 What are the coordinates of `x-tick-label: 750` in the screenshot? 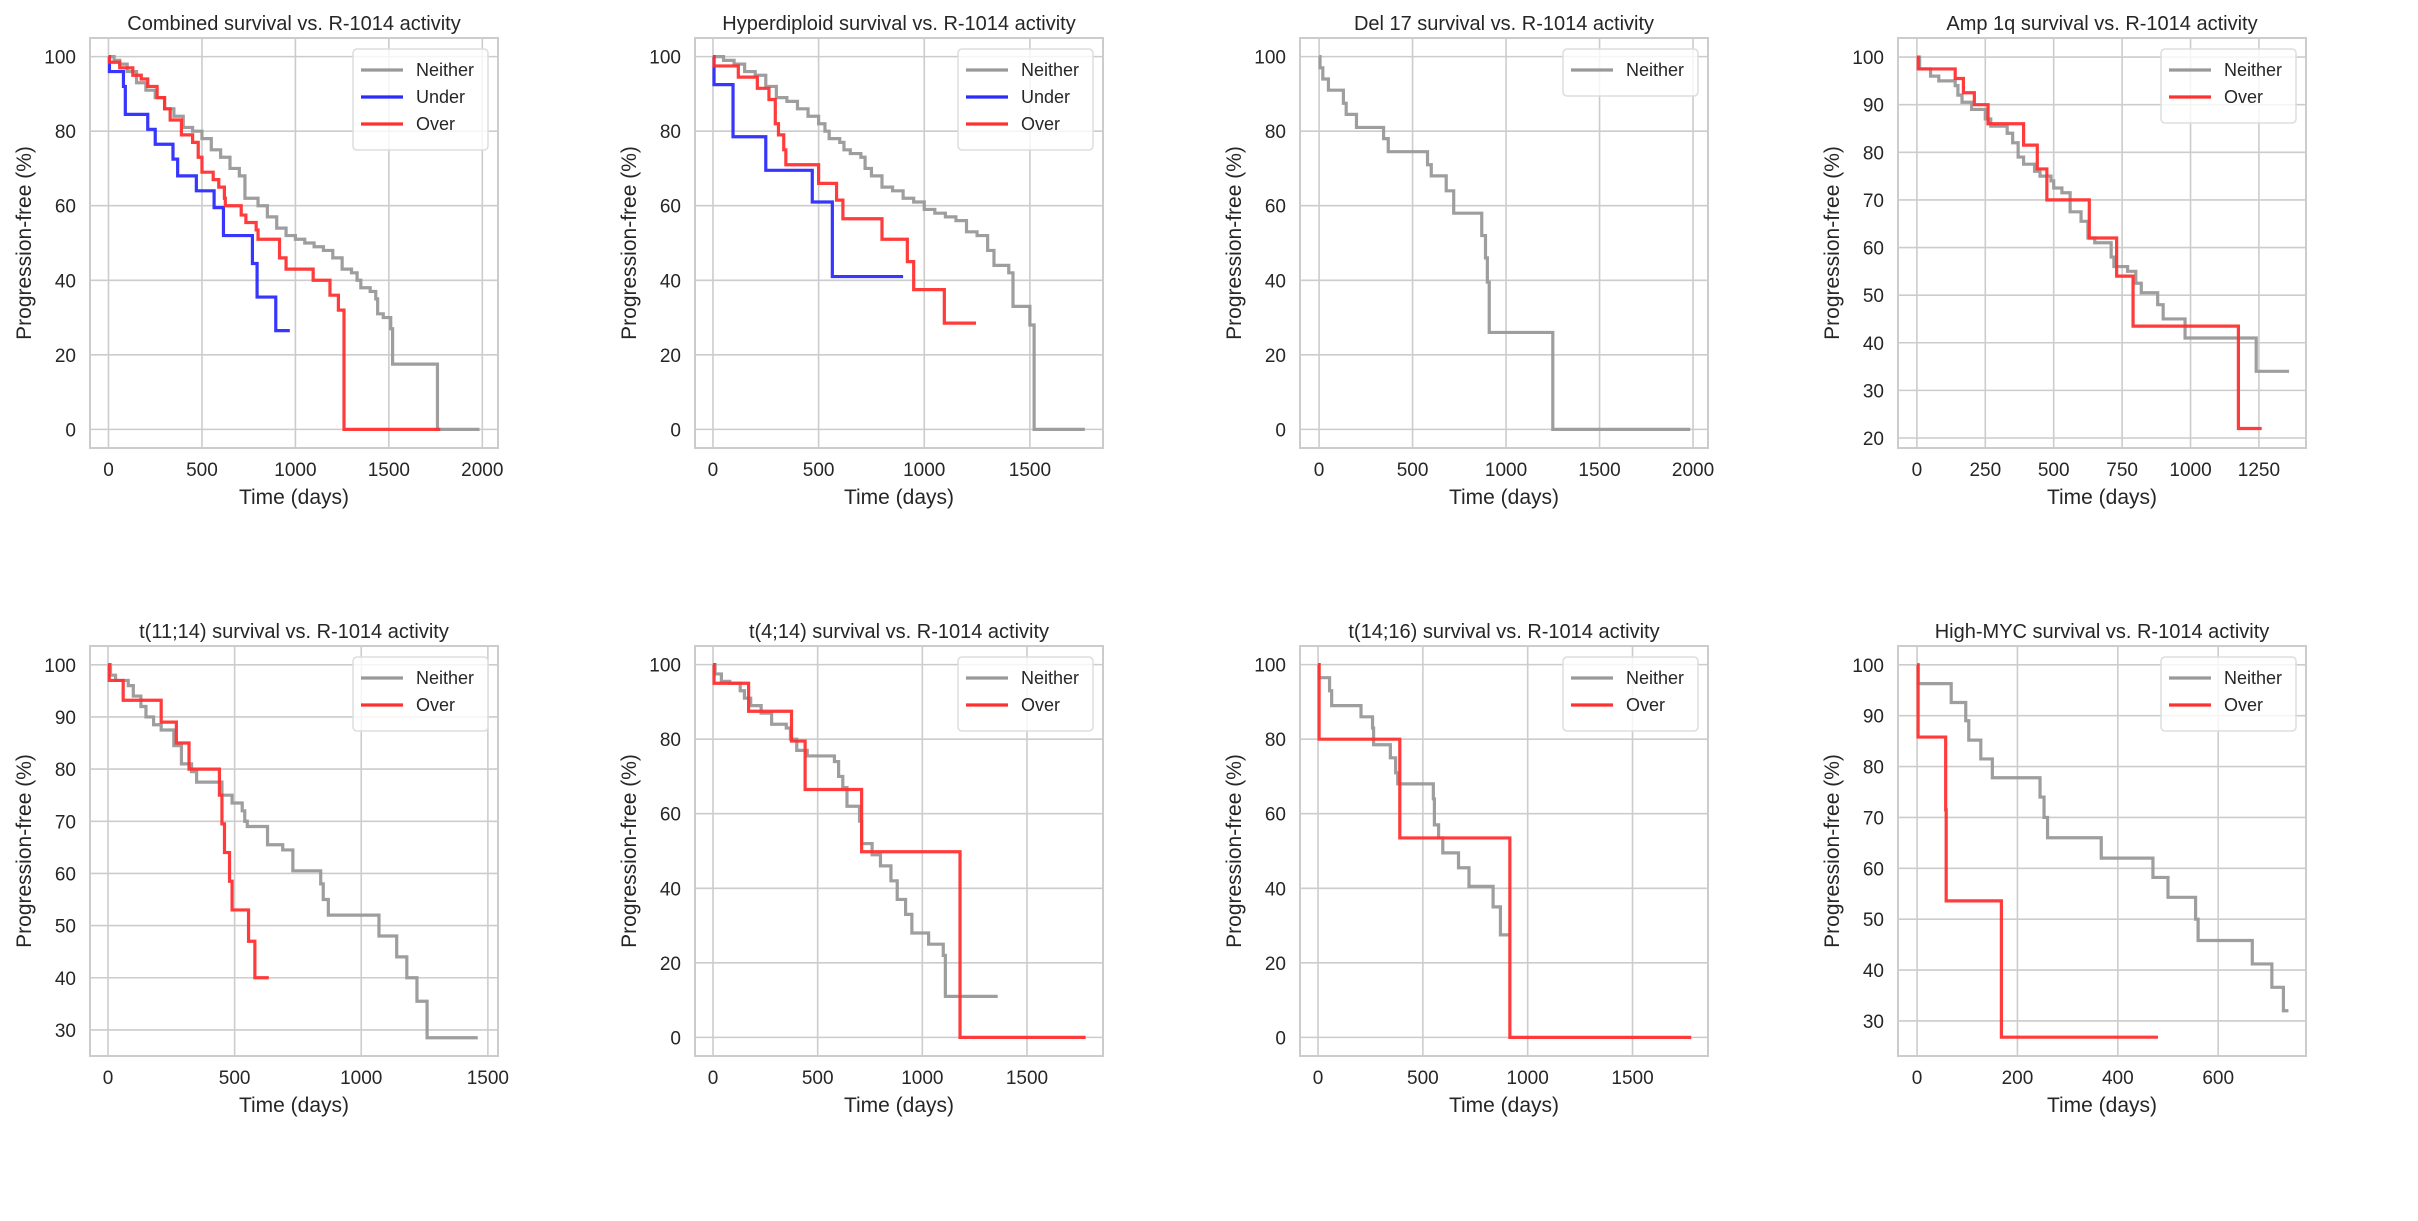 It's located at (2122, 470).